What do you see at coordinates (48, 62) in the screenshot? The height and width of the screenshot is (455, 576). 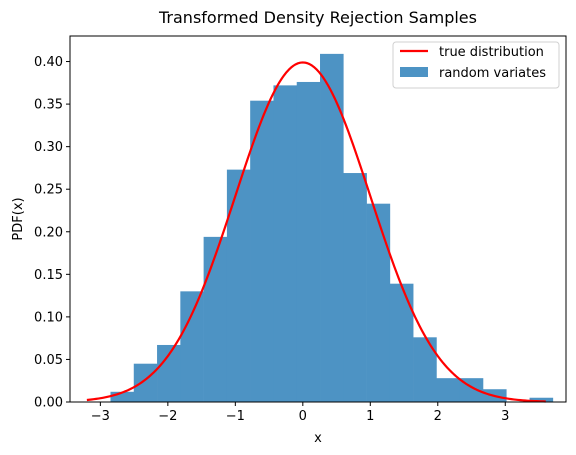 I see `y-tick-label: 0.40` at bounding box center [48, 62].